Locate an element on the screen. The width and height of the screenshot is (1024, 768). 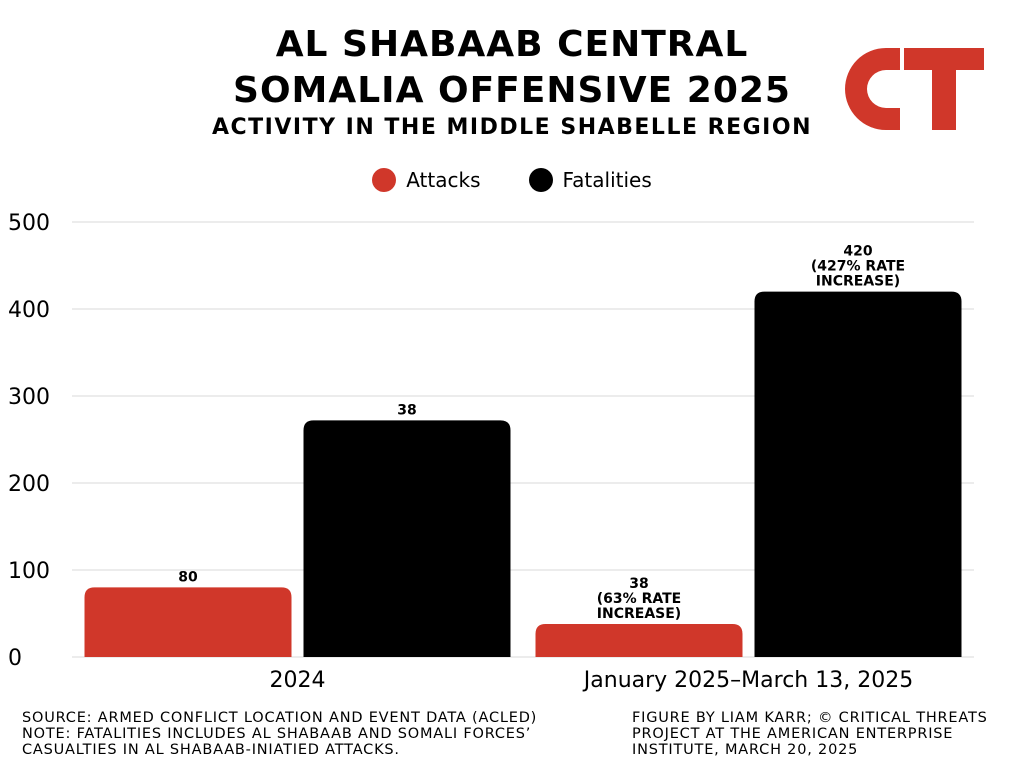
data-label: (63% RATE is located at coordinates (639, 599).